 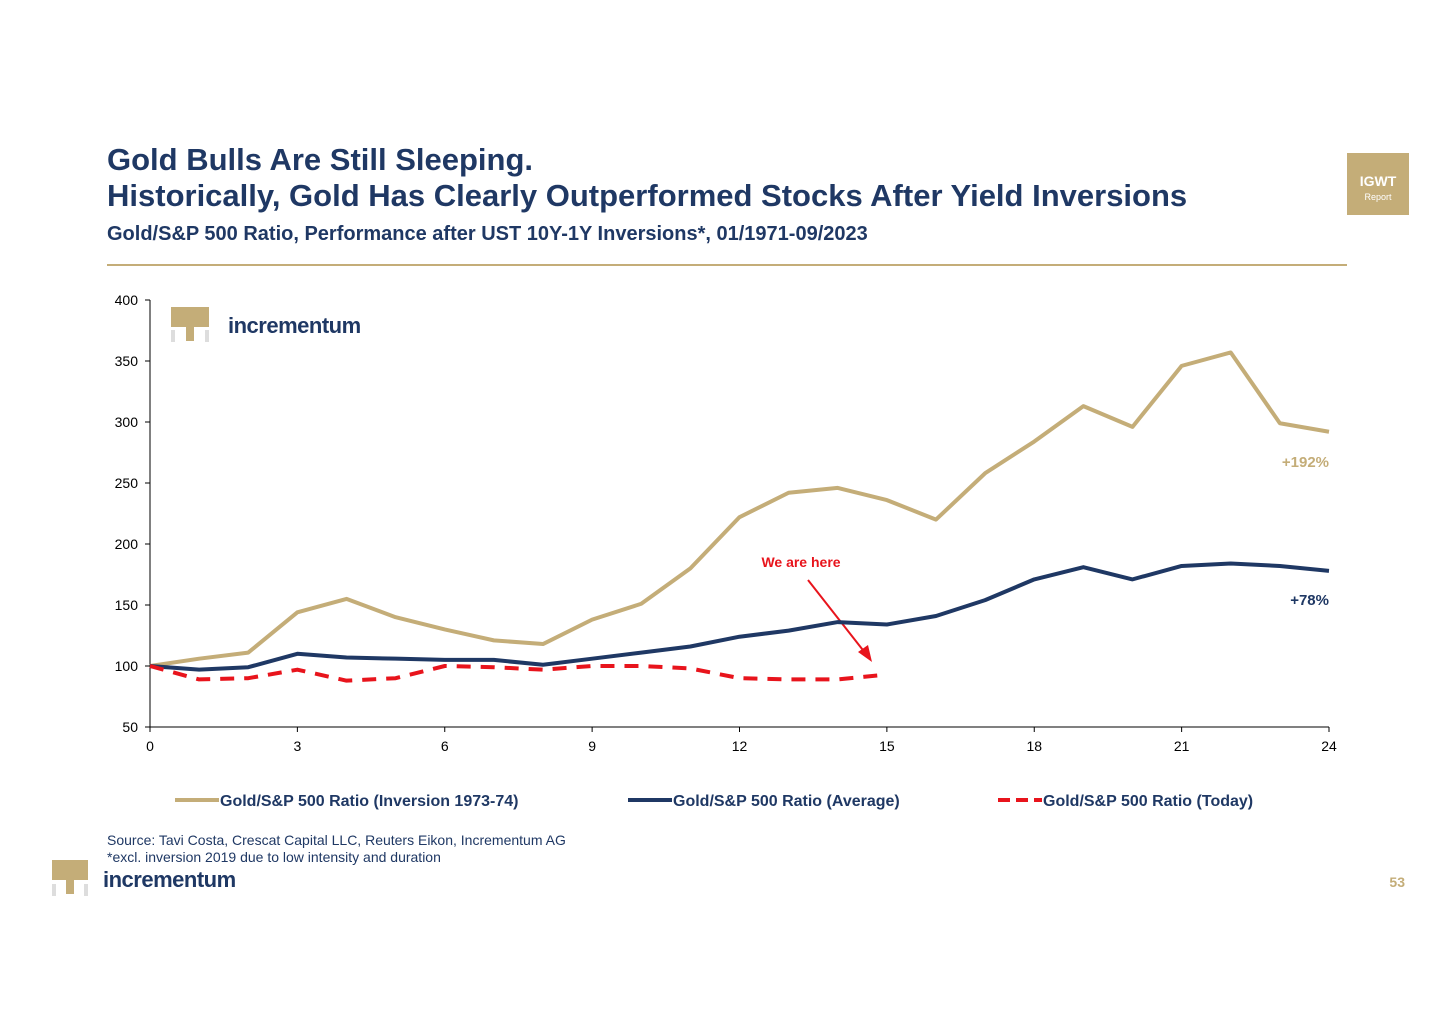 I want to click on badge, so click(x=1378, y=184).